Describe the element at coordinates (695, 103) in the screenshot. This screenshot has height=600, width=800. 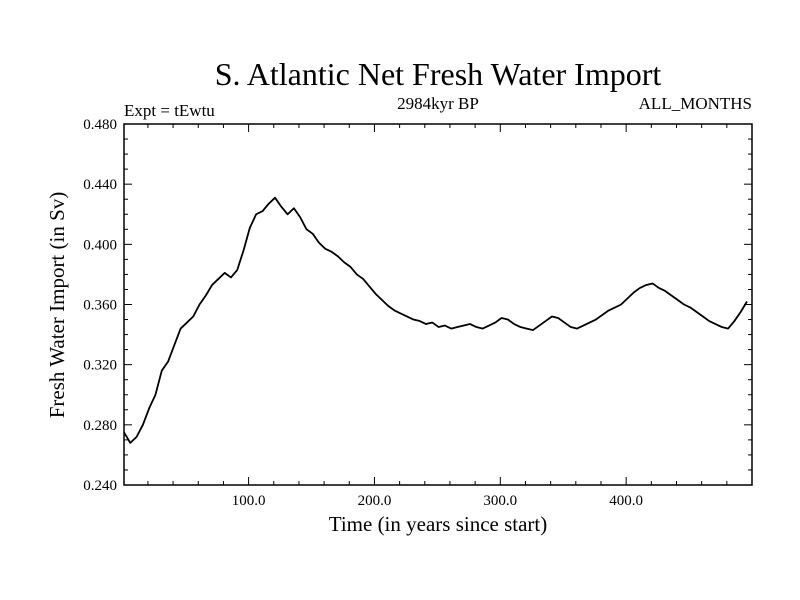
I see `months-label: ALL_MONTHS` at that location.